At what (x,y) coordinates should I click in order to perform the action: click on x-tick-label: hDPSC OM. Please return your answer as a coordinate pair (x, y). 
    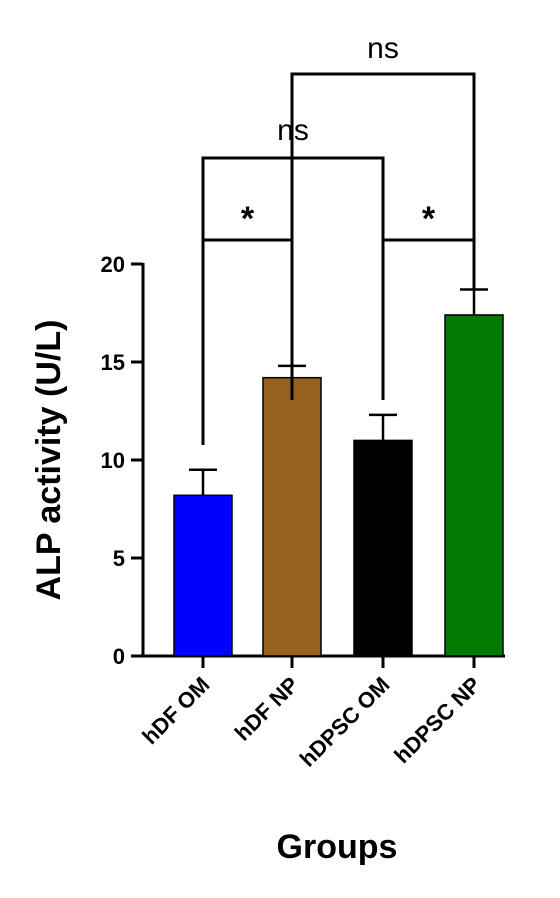
    Looking at the image, I should click on (345, 722).